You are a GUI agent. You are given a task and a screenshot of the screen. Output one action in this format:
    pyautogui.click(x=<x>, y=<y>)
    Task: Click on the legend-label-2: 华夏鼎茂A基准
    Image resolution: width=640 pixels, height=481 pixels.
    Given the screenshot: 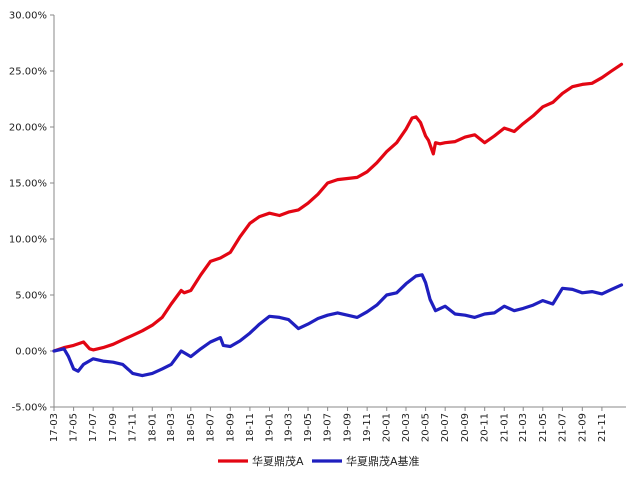 What is the action you would take?
    pyautogui.click(x=383, y=461)
    